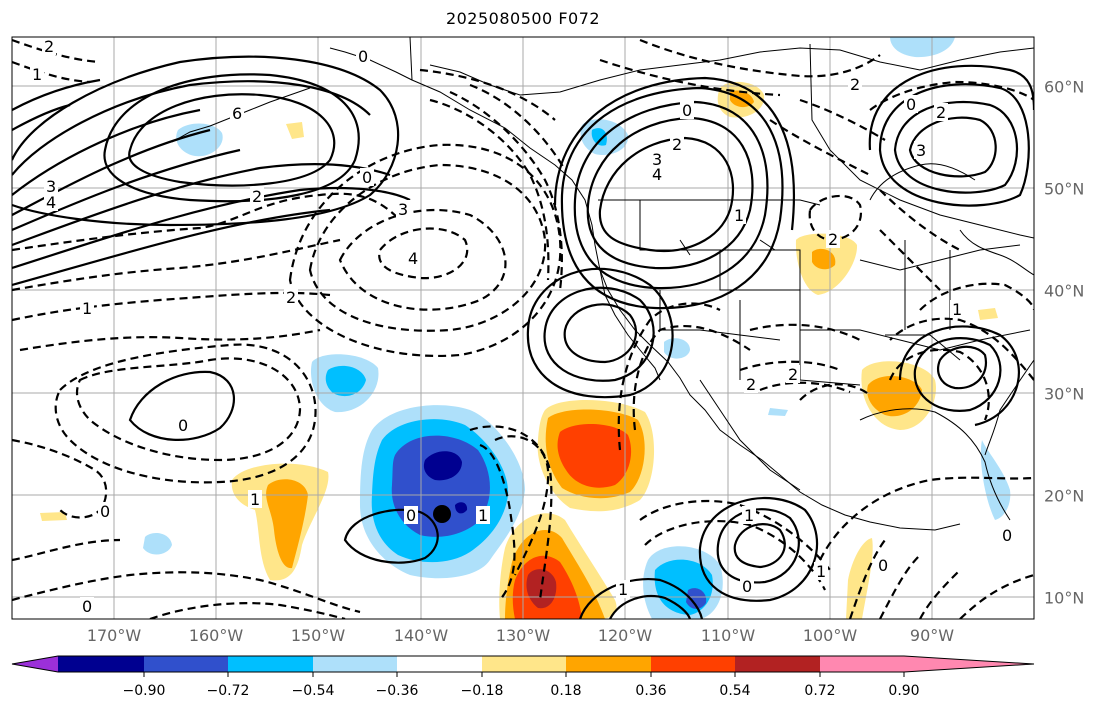 Image resolution: width=1105 pixels, height=712 pixels. Describe the element at coordinates (524, 674) in the screenshot. I see `colorbar-ticks` at that location.